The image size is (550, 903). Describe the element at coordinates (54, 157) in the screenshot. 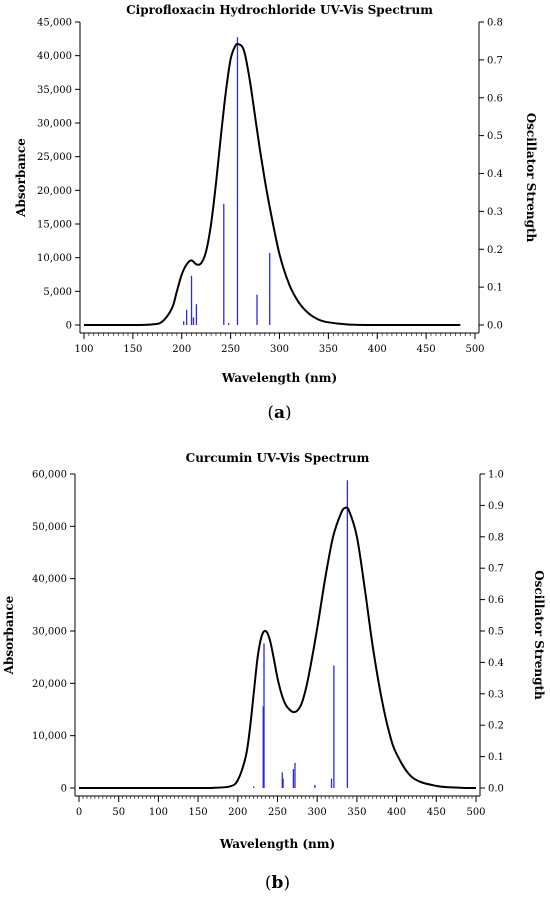

I see `y-tick-label: 25,000` at that location.